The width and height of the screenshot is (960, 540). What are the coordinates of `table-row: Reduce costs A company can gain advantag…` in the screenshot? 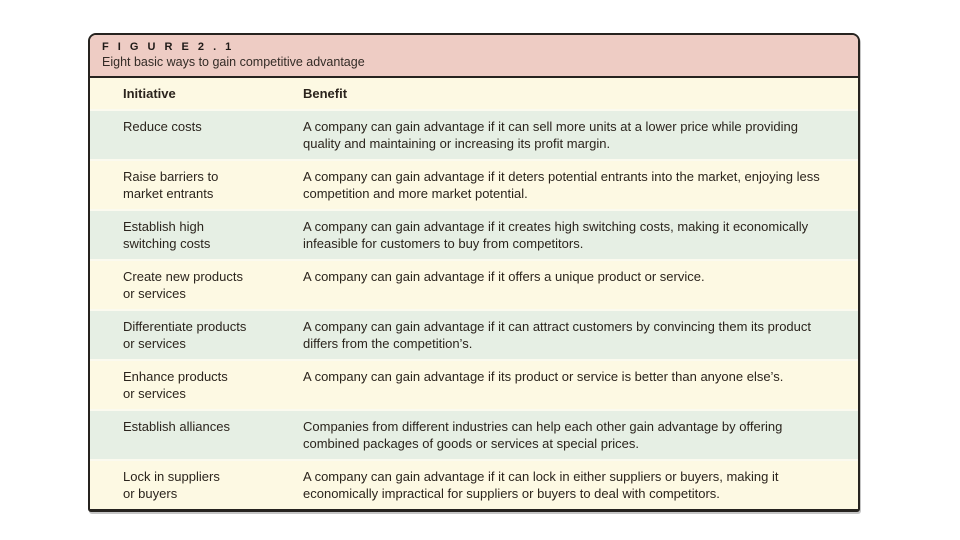 It's located at (474, 135).